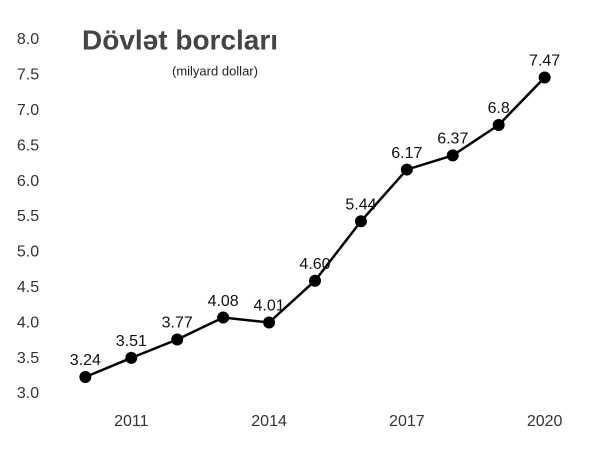 This screenshot has height=459, width=611. I want to click on y-tick-label: 6.0, so click(28, 181).